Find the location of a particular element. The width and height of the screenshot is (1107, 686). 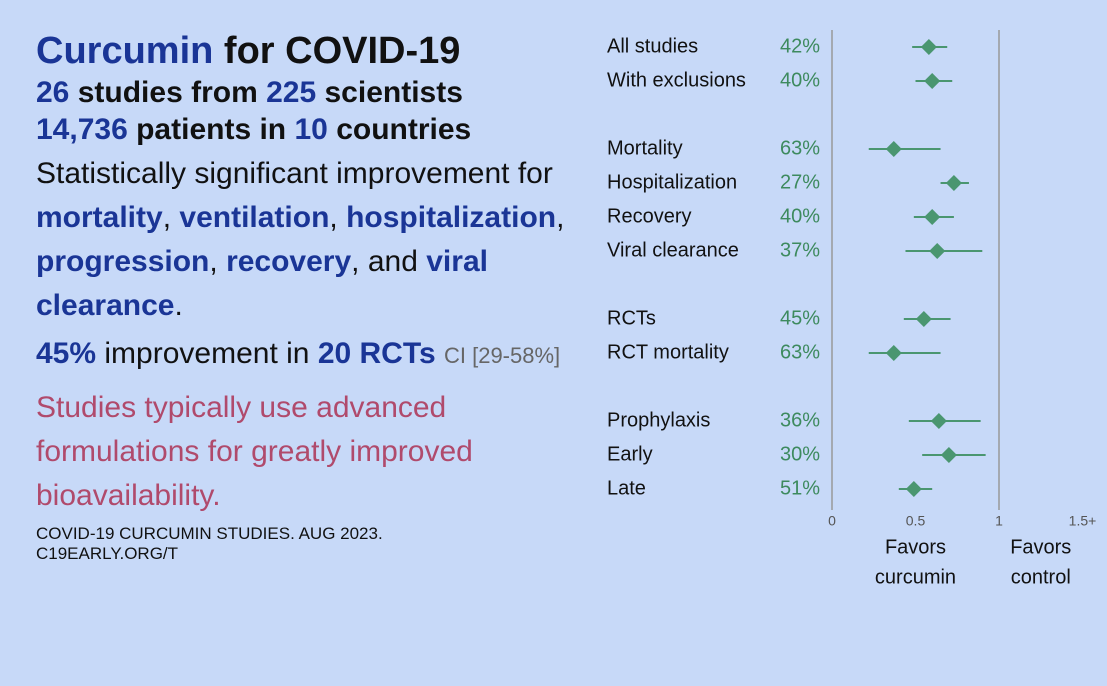

row-label: Late is located at coordinates (626, 488).